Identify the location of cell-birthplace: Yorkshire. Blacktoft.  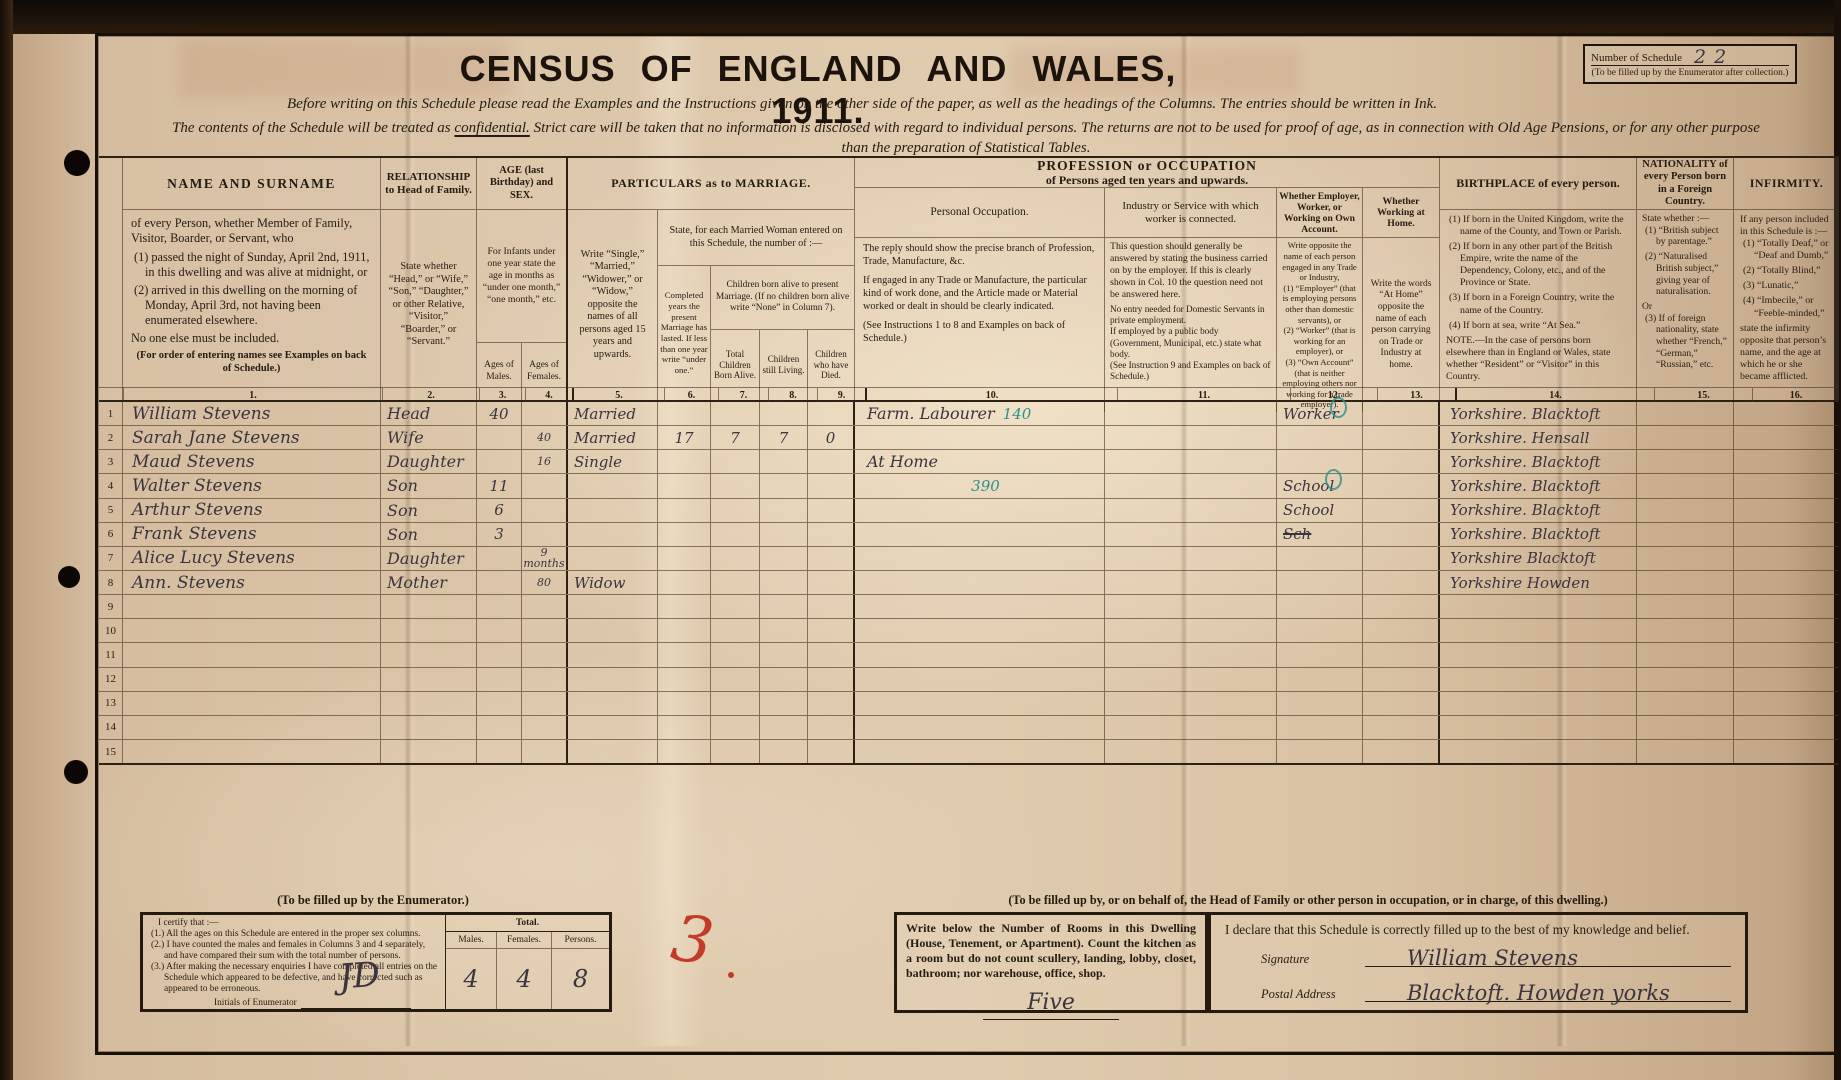
(1538, 486).